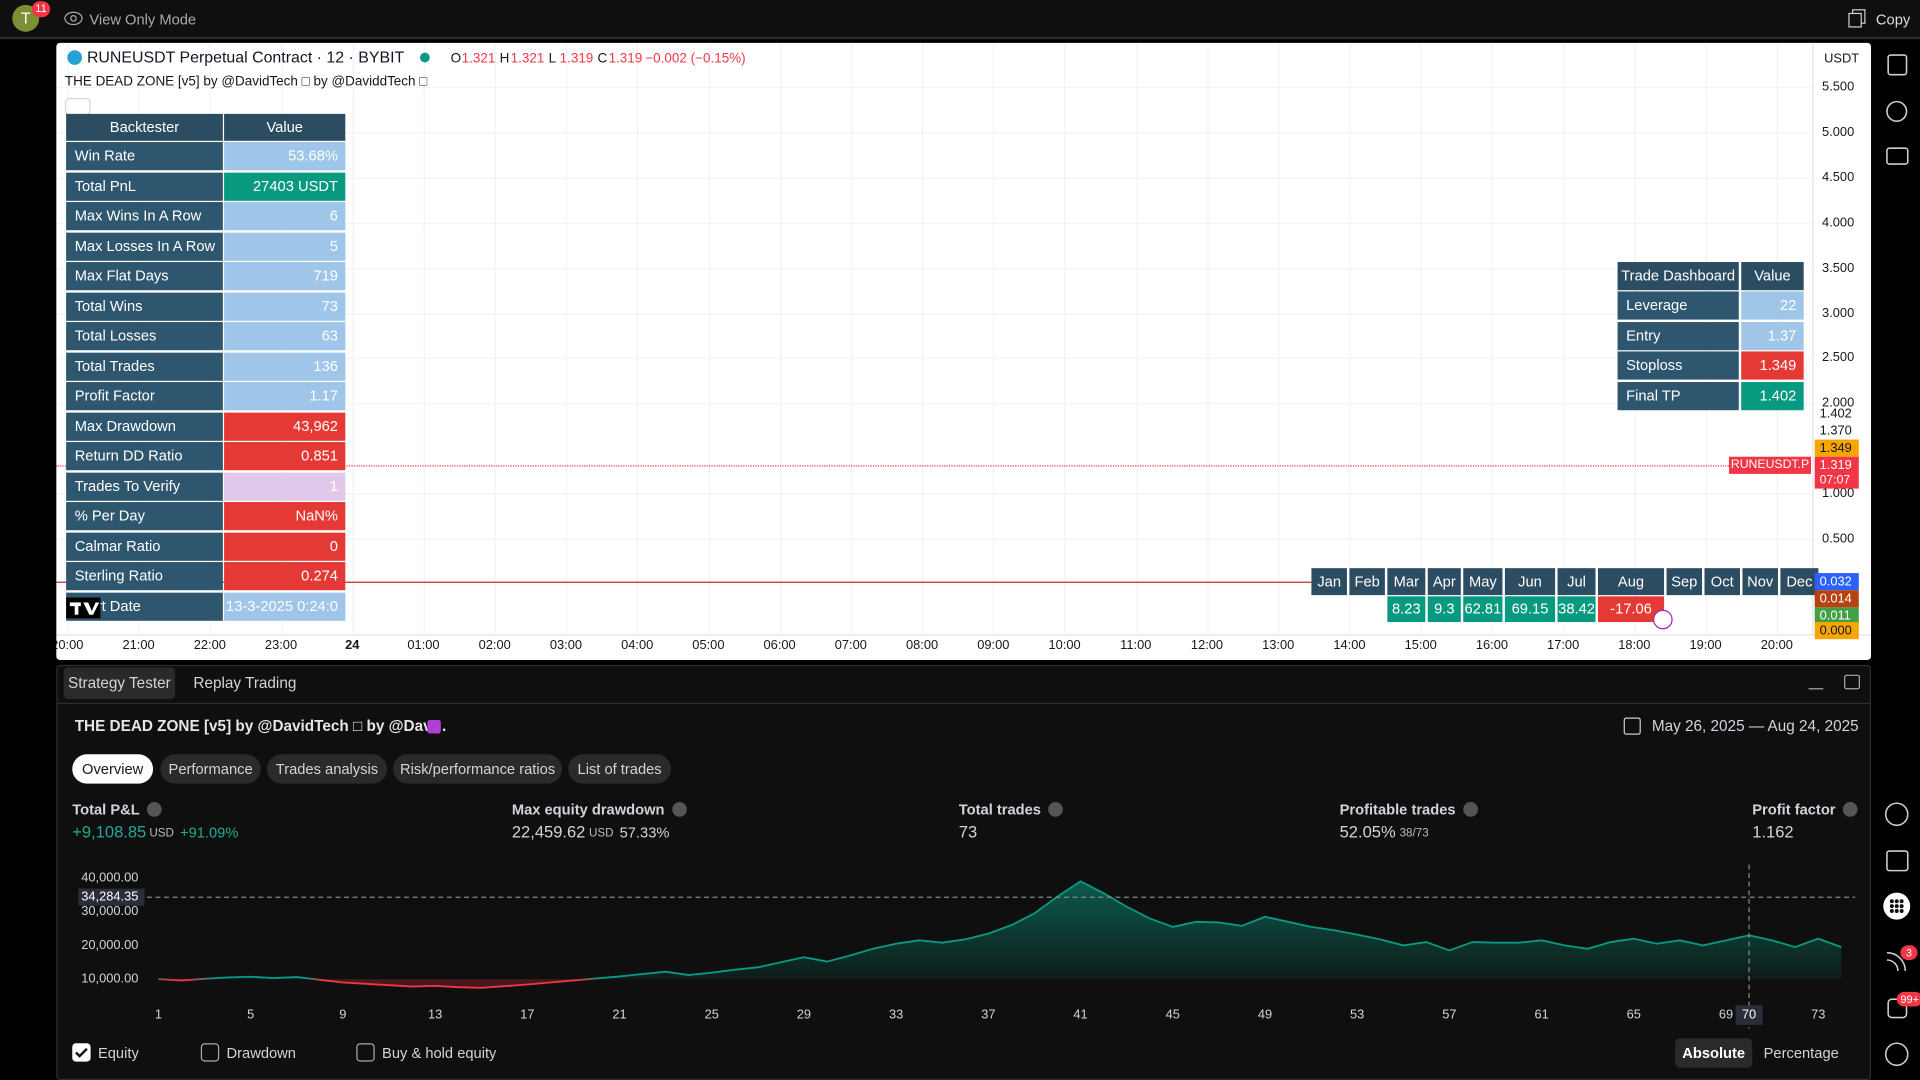 Image resolution: width=1920 pixels, height=1080 pixels. Describe the element at coordinates (435, 1013) in the screenshot. I see `x-tick-label: 13` at that location.